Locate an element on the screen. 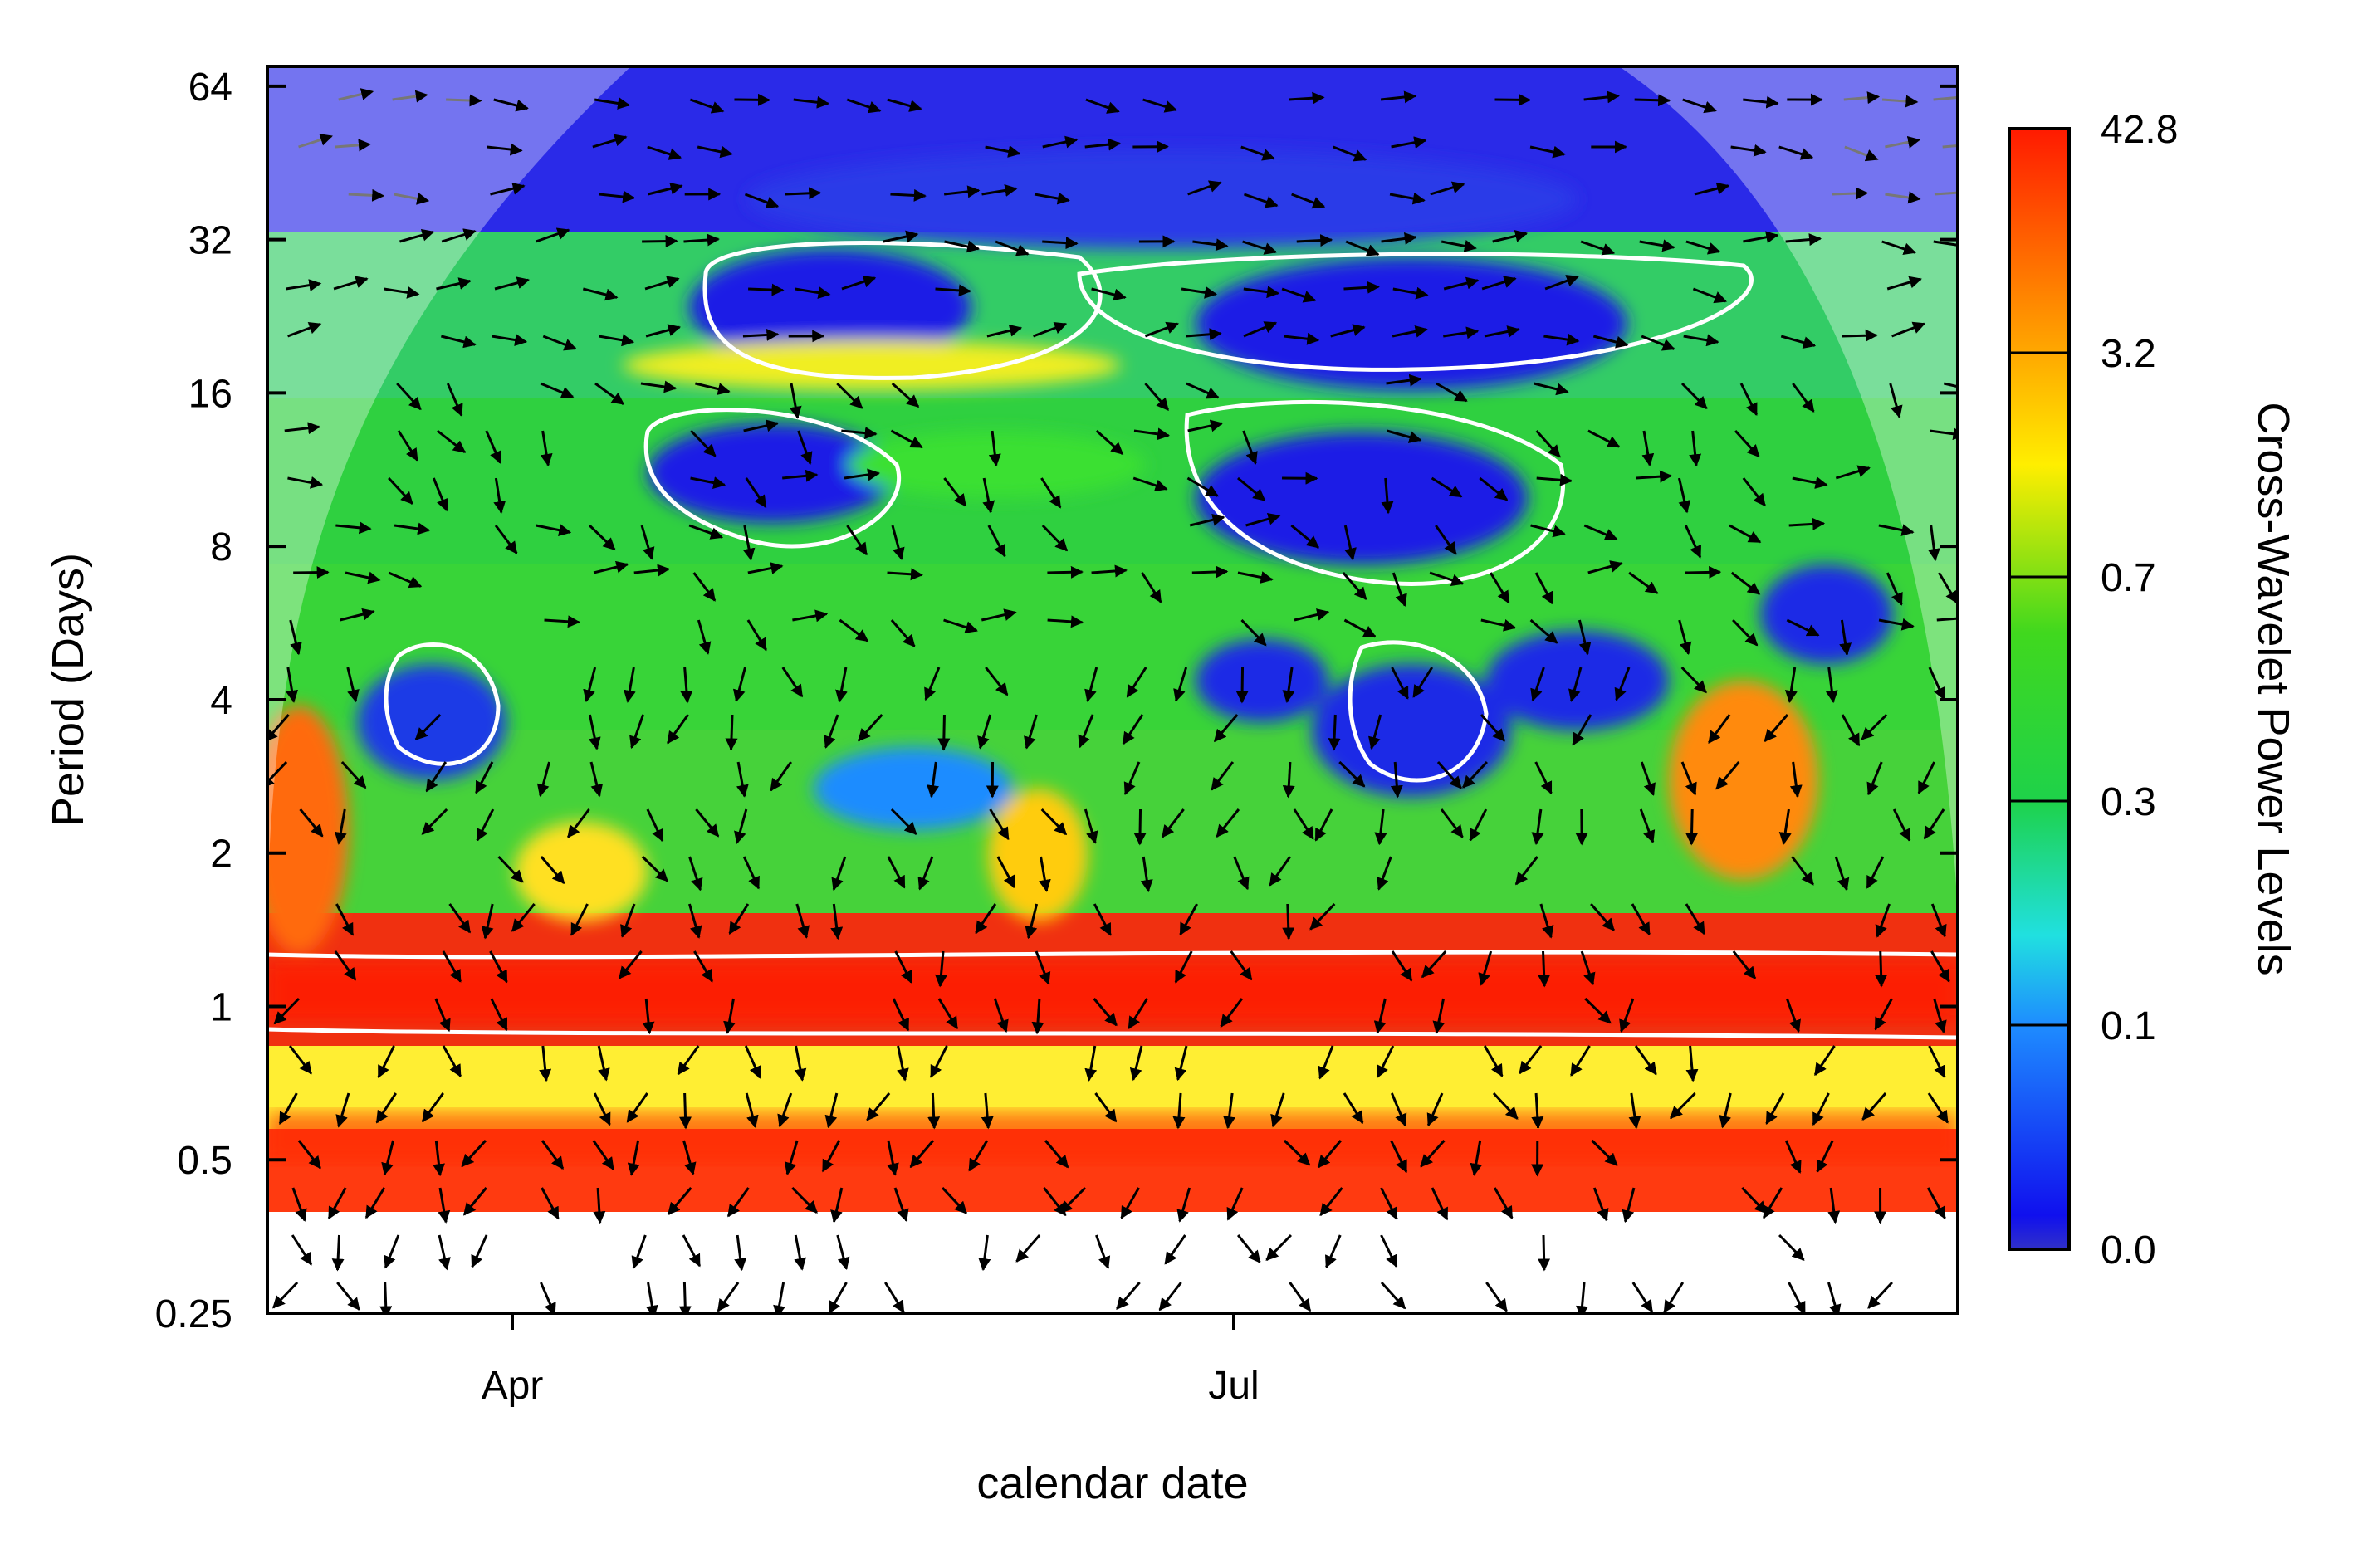  x-tick-label-jul: Jul is located at coordinates (1233, 1386).